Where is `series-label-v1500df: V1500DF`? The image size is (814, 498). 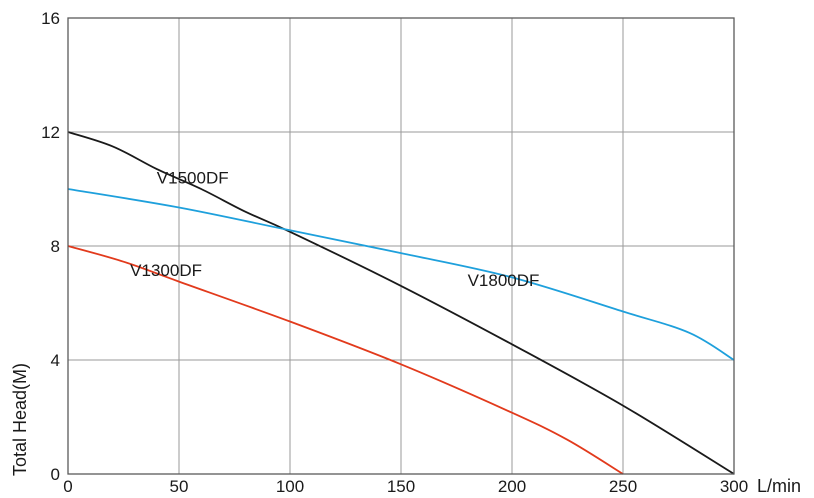 series-label-v1500df: V1500DF is located at coordinates (193, 177).